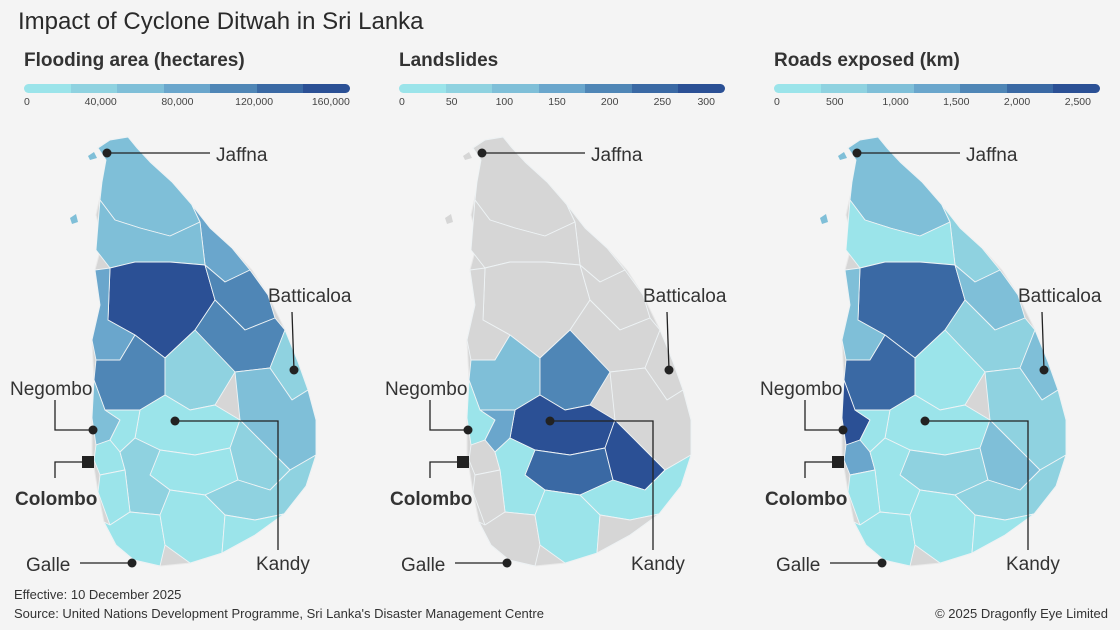 This screenshot has width=1120, height=630. I want to click on page-title: Impact of Cyclone Ditwah in Sri Lanka, so click(221, 21).